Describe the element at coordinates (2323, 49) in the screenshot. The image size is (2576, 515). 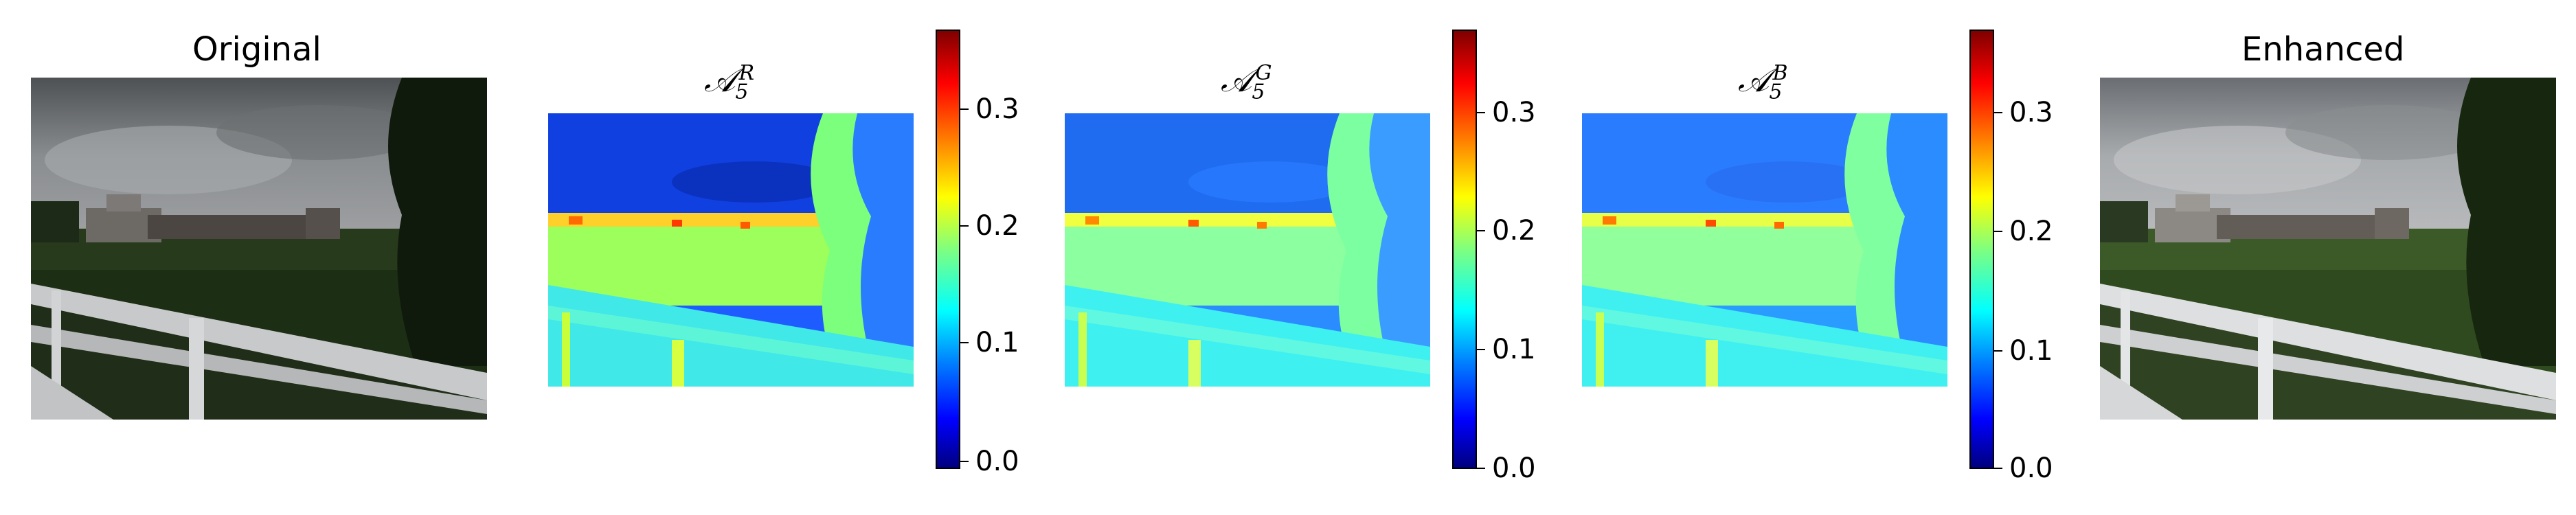
I see `enhanced-title: Enhanced` at that location.